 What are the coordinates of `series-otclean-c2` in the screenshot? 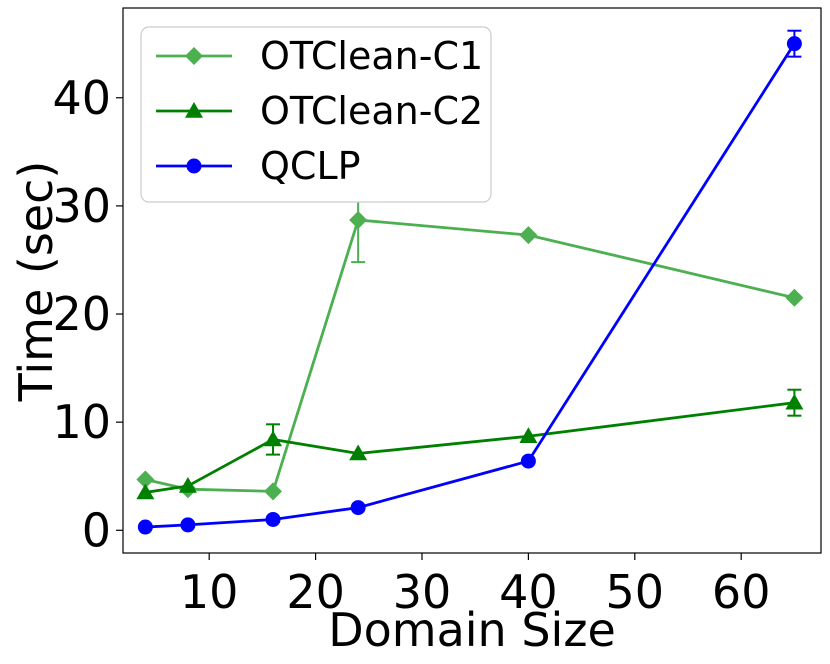 It's located at (470, 444).